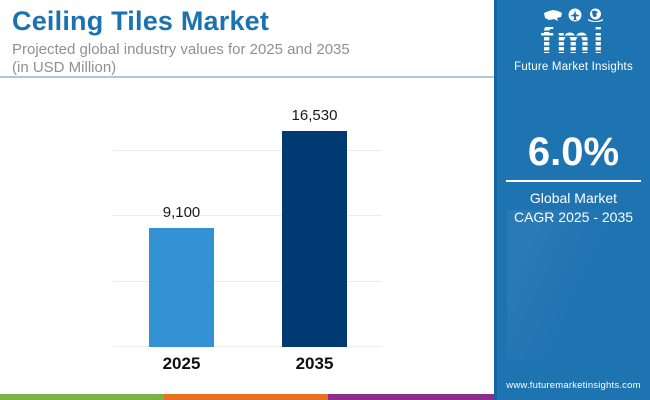 Image resolution: width=650 pixels, height=400 pixels. What do you see at coordinates (314, 115) in the screenshot?
I see `value-label-2035: 16,530` at bounding box center [314, 115].